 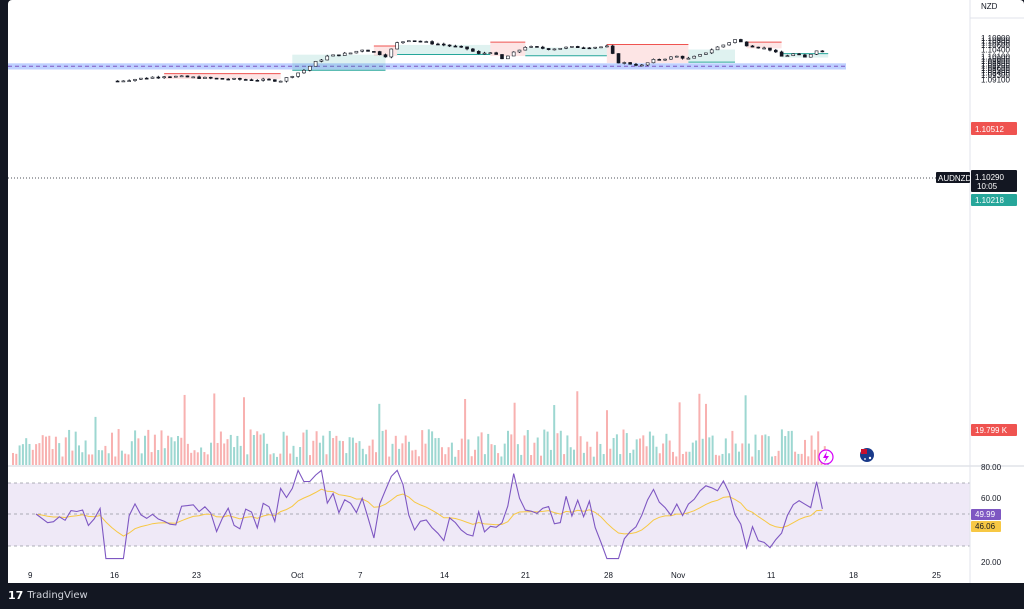 I want to click on price-tick-label: 1.09600, so click(x=995, y=68).